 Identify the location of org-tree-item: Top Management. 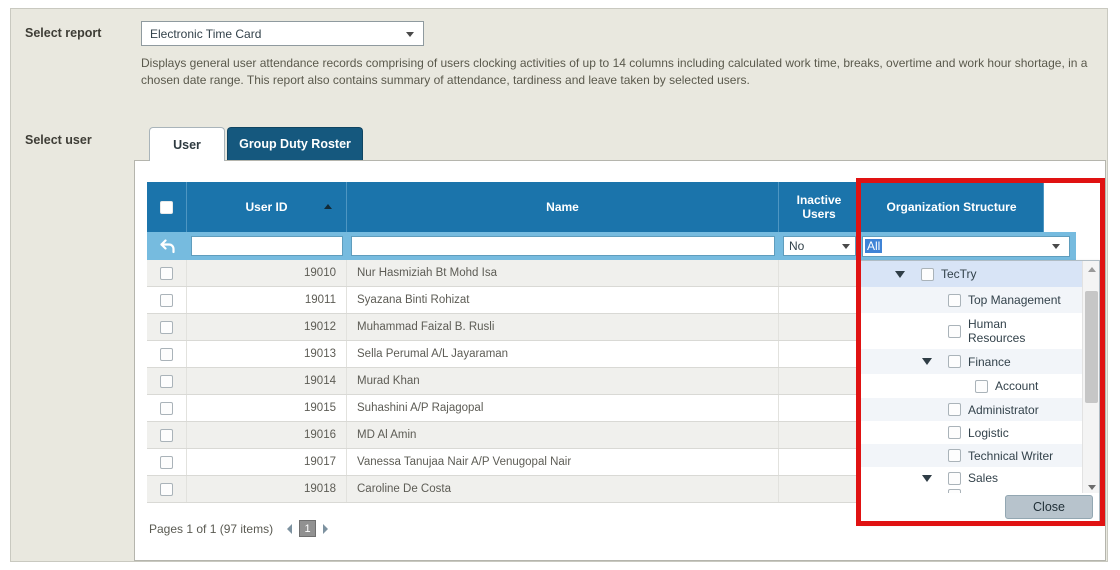
(972, 300).